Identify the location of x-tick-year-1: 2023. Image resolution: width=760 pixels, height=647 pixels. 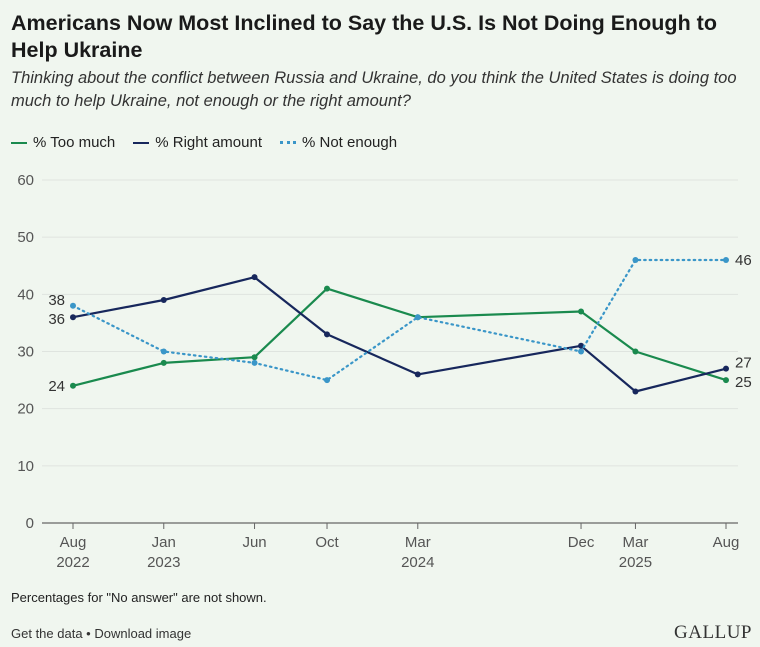
(163, 562).